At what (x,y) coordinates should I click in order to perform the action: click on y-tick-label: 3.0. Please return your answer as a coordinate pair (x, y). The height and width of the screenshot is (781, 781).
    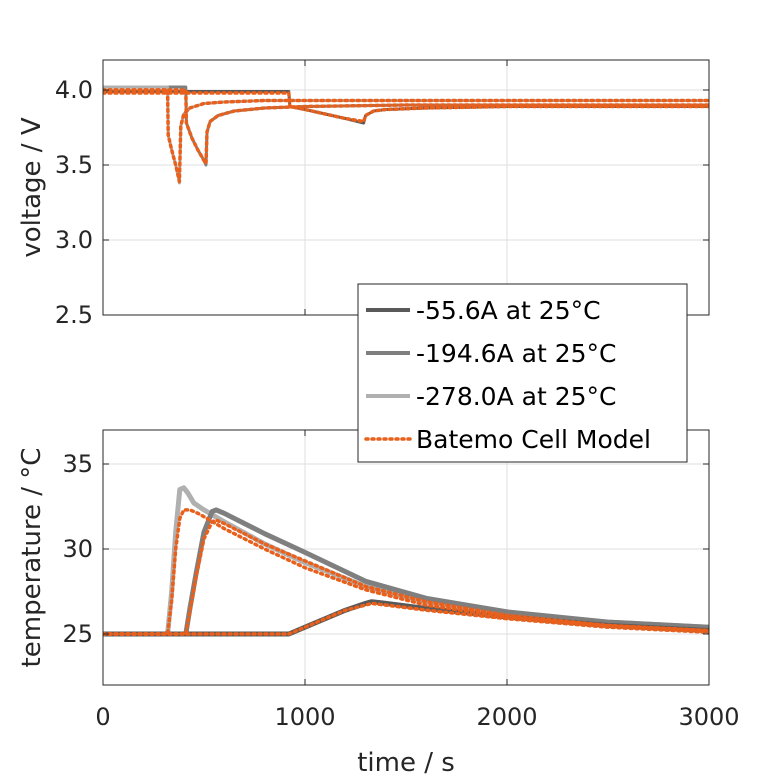
    Looking at the image, I should click on (74, 240).